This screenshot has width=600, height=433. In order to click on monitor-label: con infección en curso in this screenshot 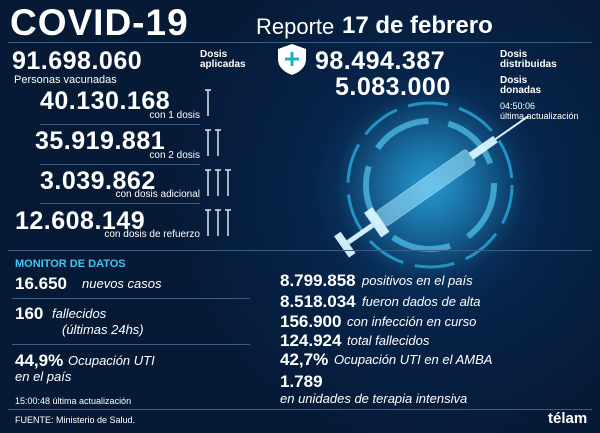, I will do `click(412, 321)`.